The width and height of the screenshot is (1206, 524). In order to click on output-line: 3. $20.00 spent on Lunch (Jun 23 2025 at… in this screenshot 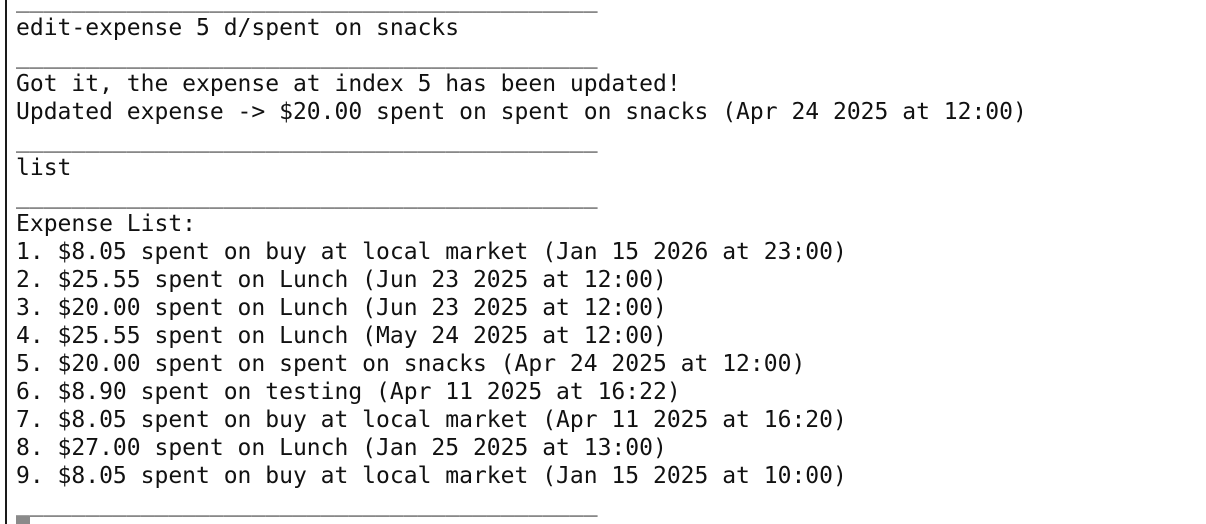, I will do `click(341, 308)`.